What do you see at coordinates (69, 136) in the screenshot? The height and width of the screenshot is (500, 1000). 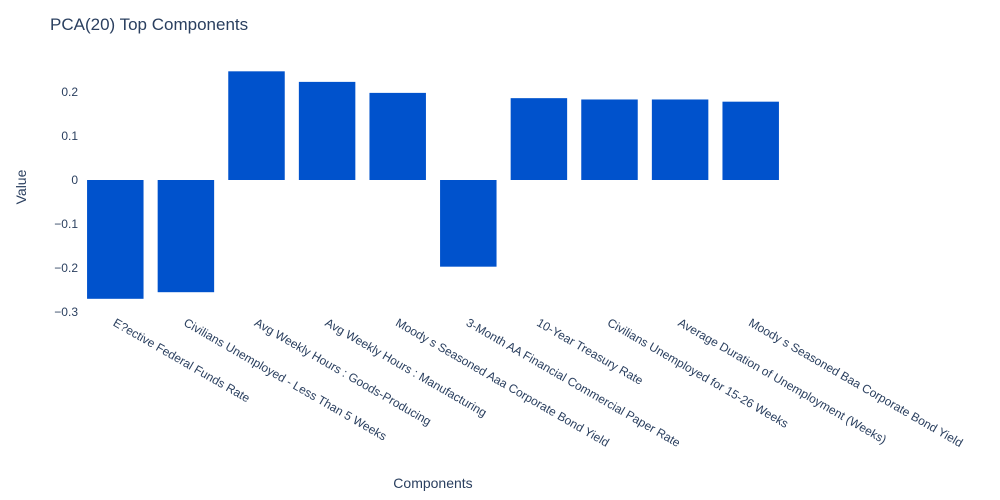 I see `y-tick-label: 0.1` at bounding box center [69, 136].